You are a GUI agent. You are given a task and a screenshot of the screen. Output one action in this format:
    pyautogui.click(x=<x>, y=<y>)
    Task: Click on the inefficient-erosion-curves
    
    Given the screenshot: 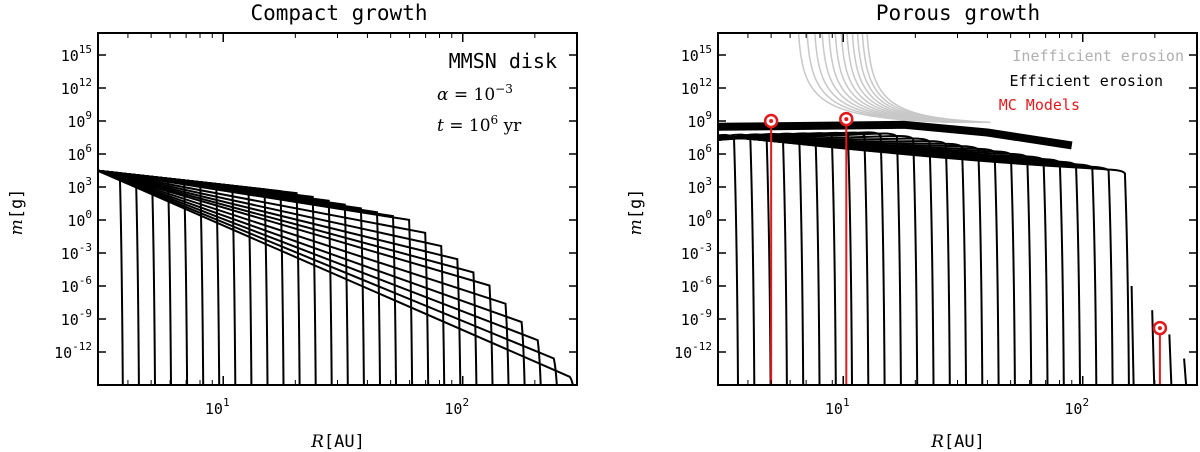 What is the action you would take?
    pyautogui.click(x=894, y=79)
    